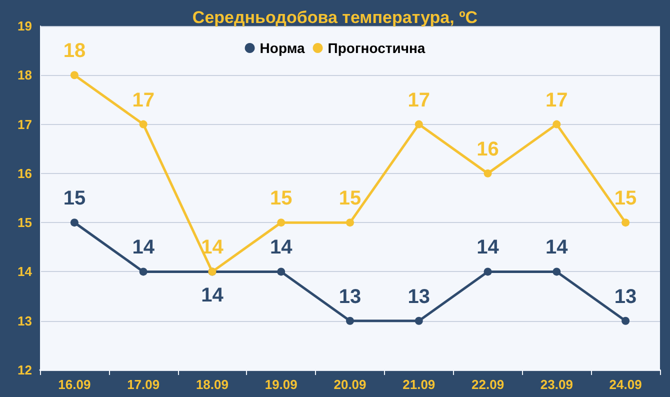 This screenshot has width=670, height=397. What do you see at coordinates (74, 384) in the screenshot?
I see `x-tick-label: 16.09` at bounding box center [74, 384].